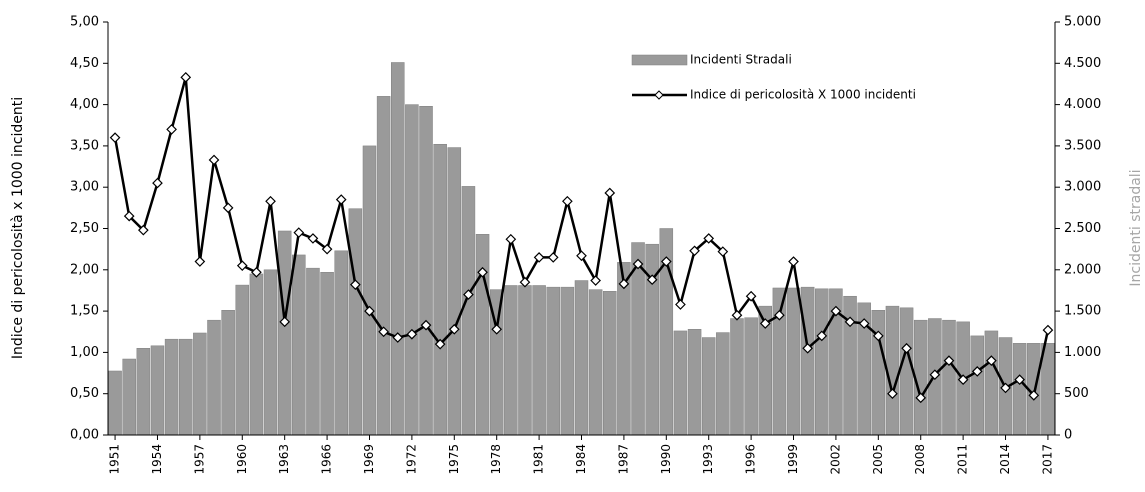 The width and height of the screenshot is (1145, 492). I want to click on y-tick-label: 4,00, so click(84, 104).